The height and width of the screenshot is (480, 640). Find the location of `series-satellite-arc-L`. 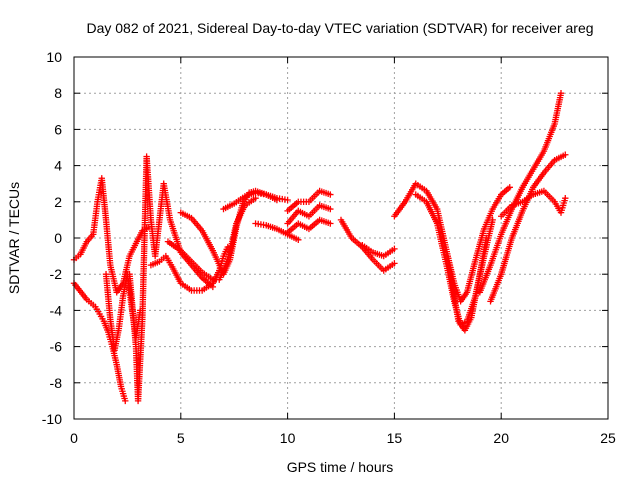

series-satellite-arc-L is located at coordinates (309, 226).